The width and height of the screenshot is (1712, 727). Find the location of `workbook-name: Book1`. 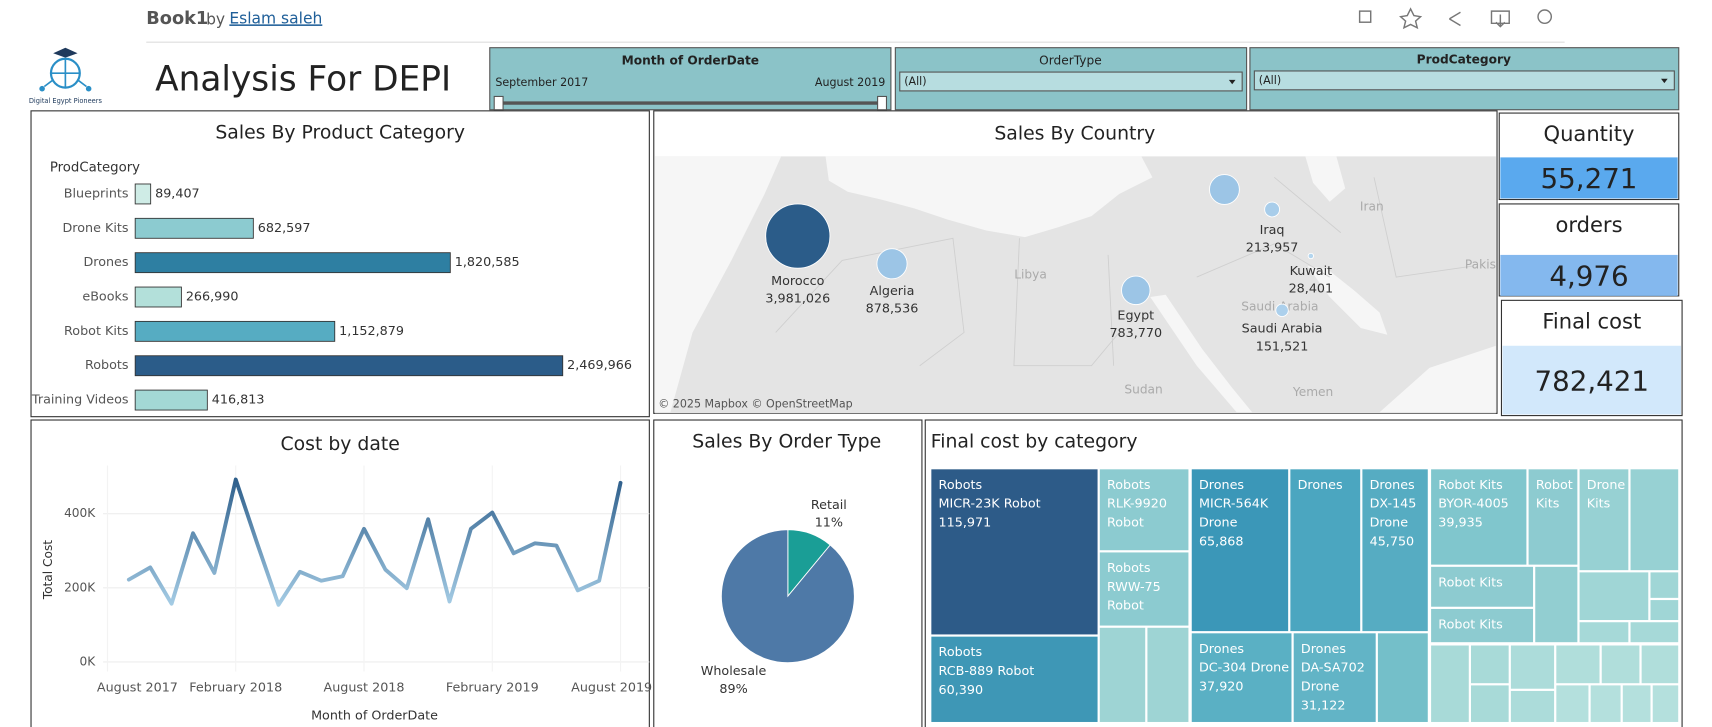

workbook-name: Book1 is located at coordinates (177, 19).